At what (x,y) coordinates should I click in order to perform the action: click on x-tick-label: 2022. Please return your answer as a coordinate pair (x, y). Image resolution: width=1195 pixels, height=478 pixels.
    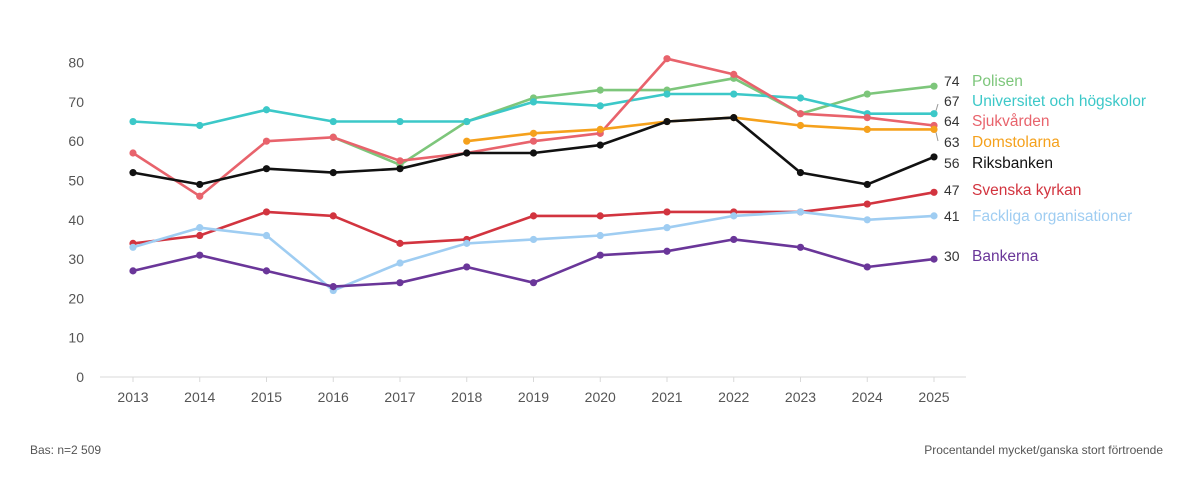
    Looking at the image, I should click on (733, 397).